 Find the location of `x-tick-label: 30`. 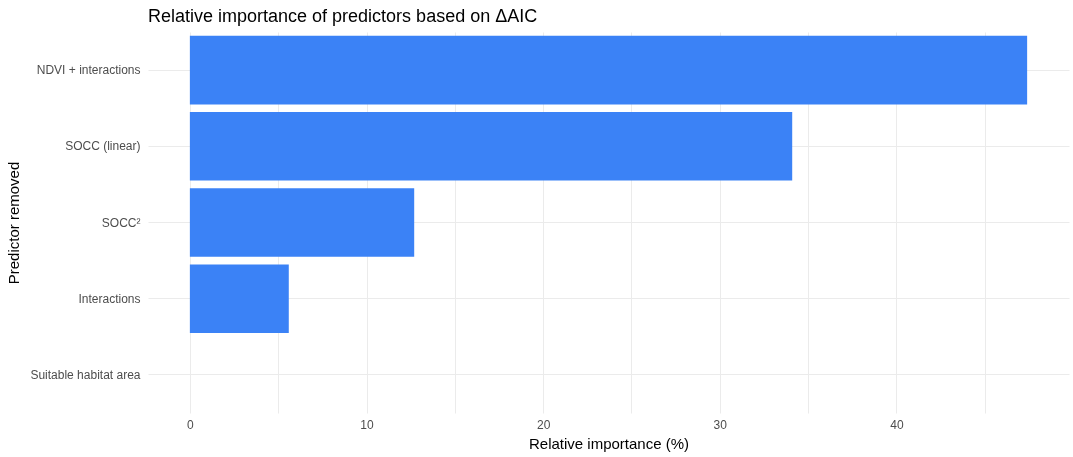

x-tick-label: 30 is located at coordinates (720, 424).